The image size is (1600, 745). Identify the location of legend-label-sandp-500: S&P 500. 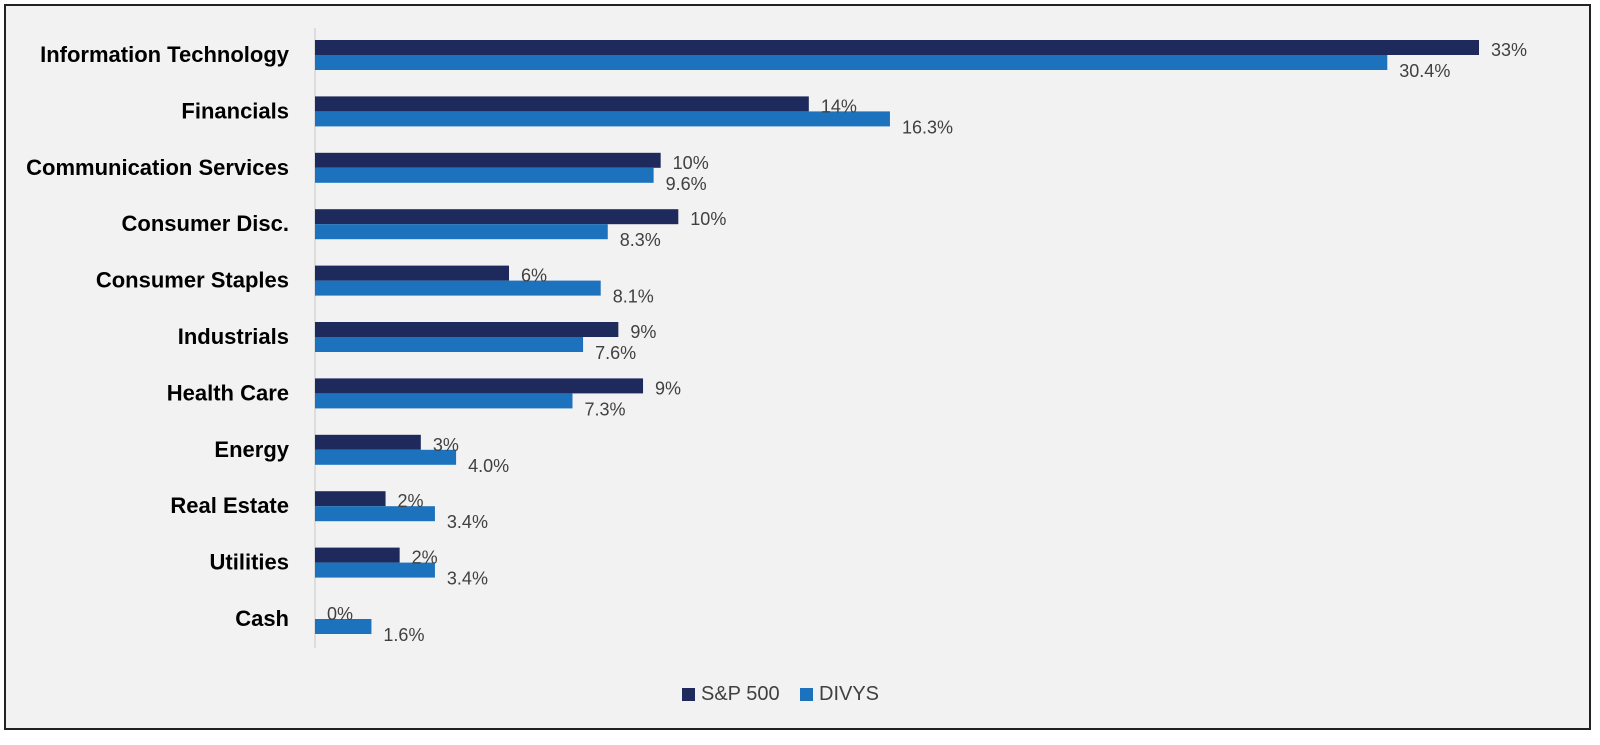
(740, 694).